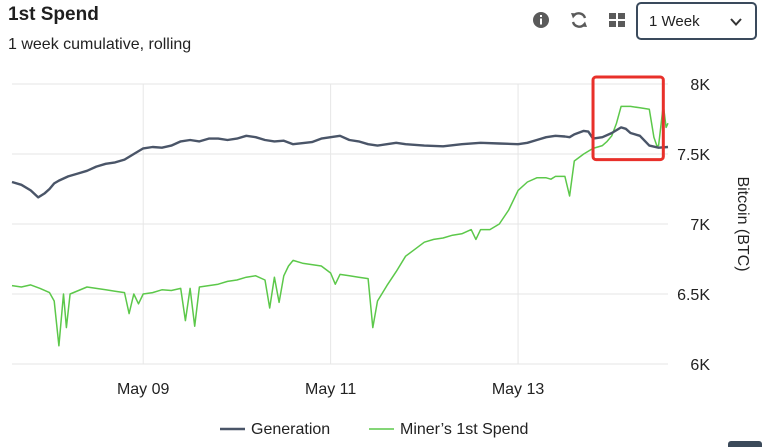  Describe the element at coordinates (290, 429) in the screenshot. I see `legend-label-0: Generation` at that location.